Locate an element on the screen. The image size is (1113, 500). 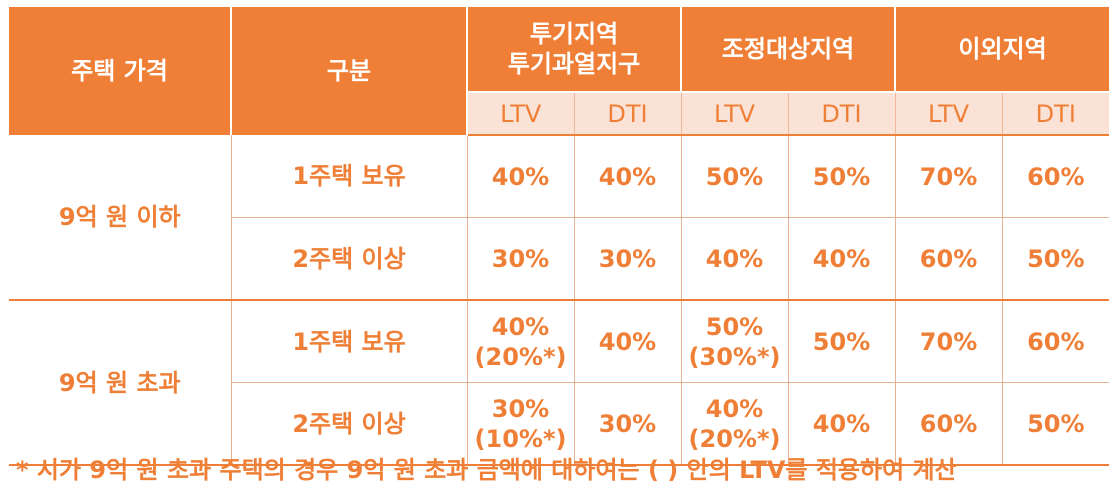
header-region-speculation: 투기지역 투기과열지구 is located at coordinates (575, 50).